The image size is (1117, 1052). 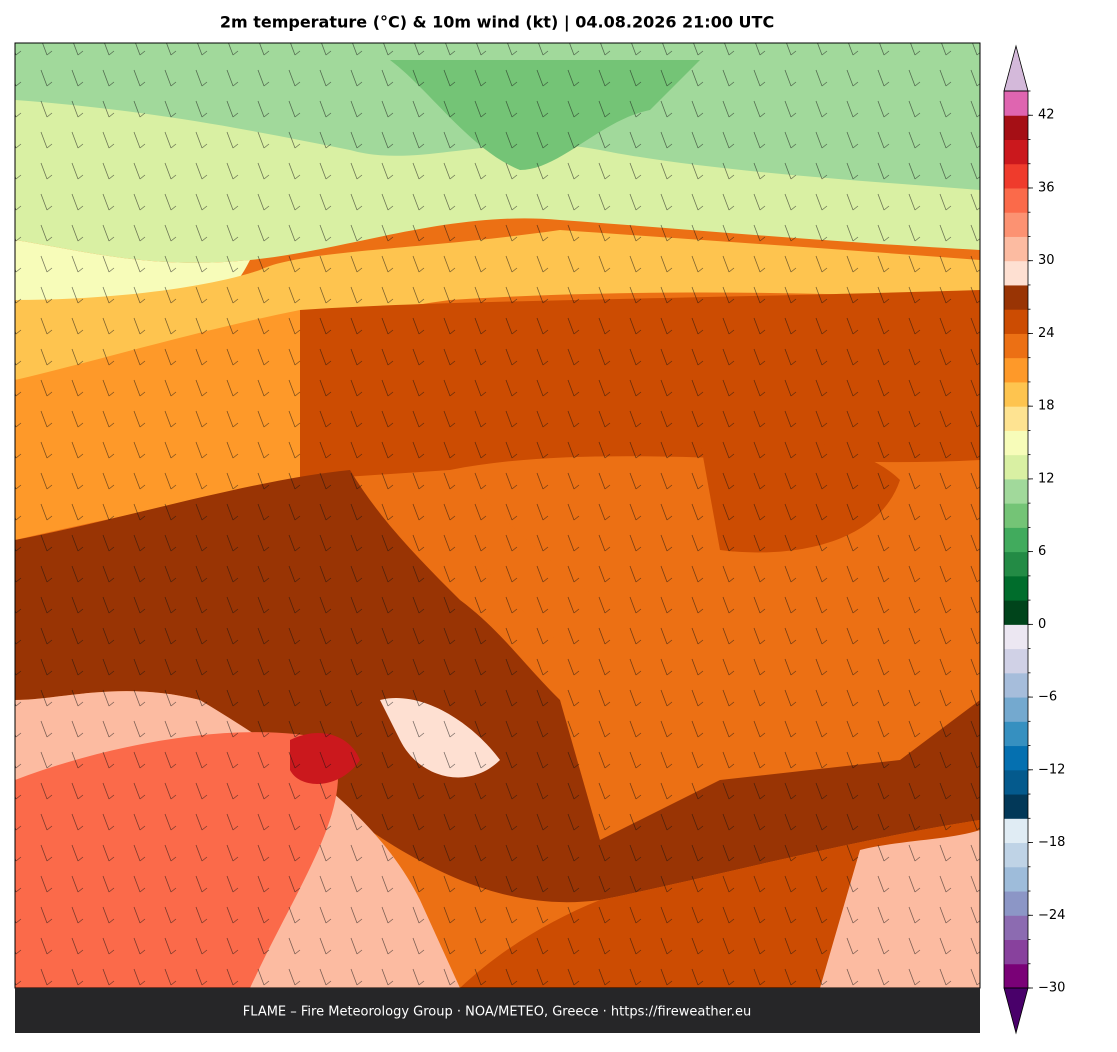 I want to click on colorbar-tick-label: 36, so click(x=1046, y=187).